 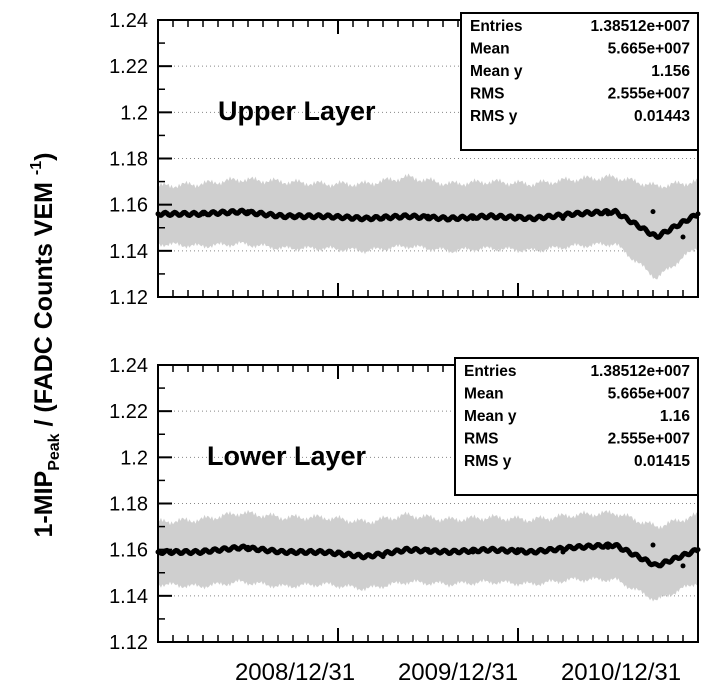 I want to click on lower-y-tick-label: 1.12, so click(x=128, y=643).